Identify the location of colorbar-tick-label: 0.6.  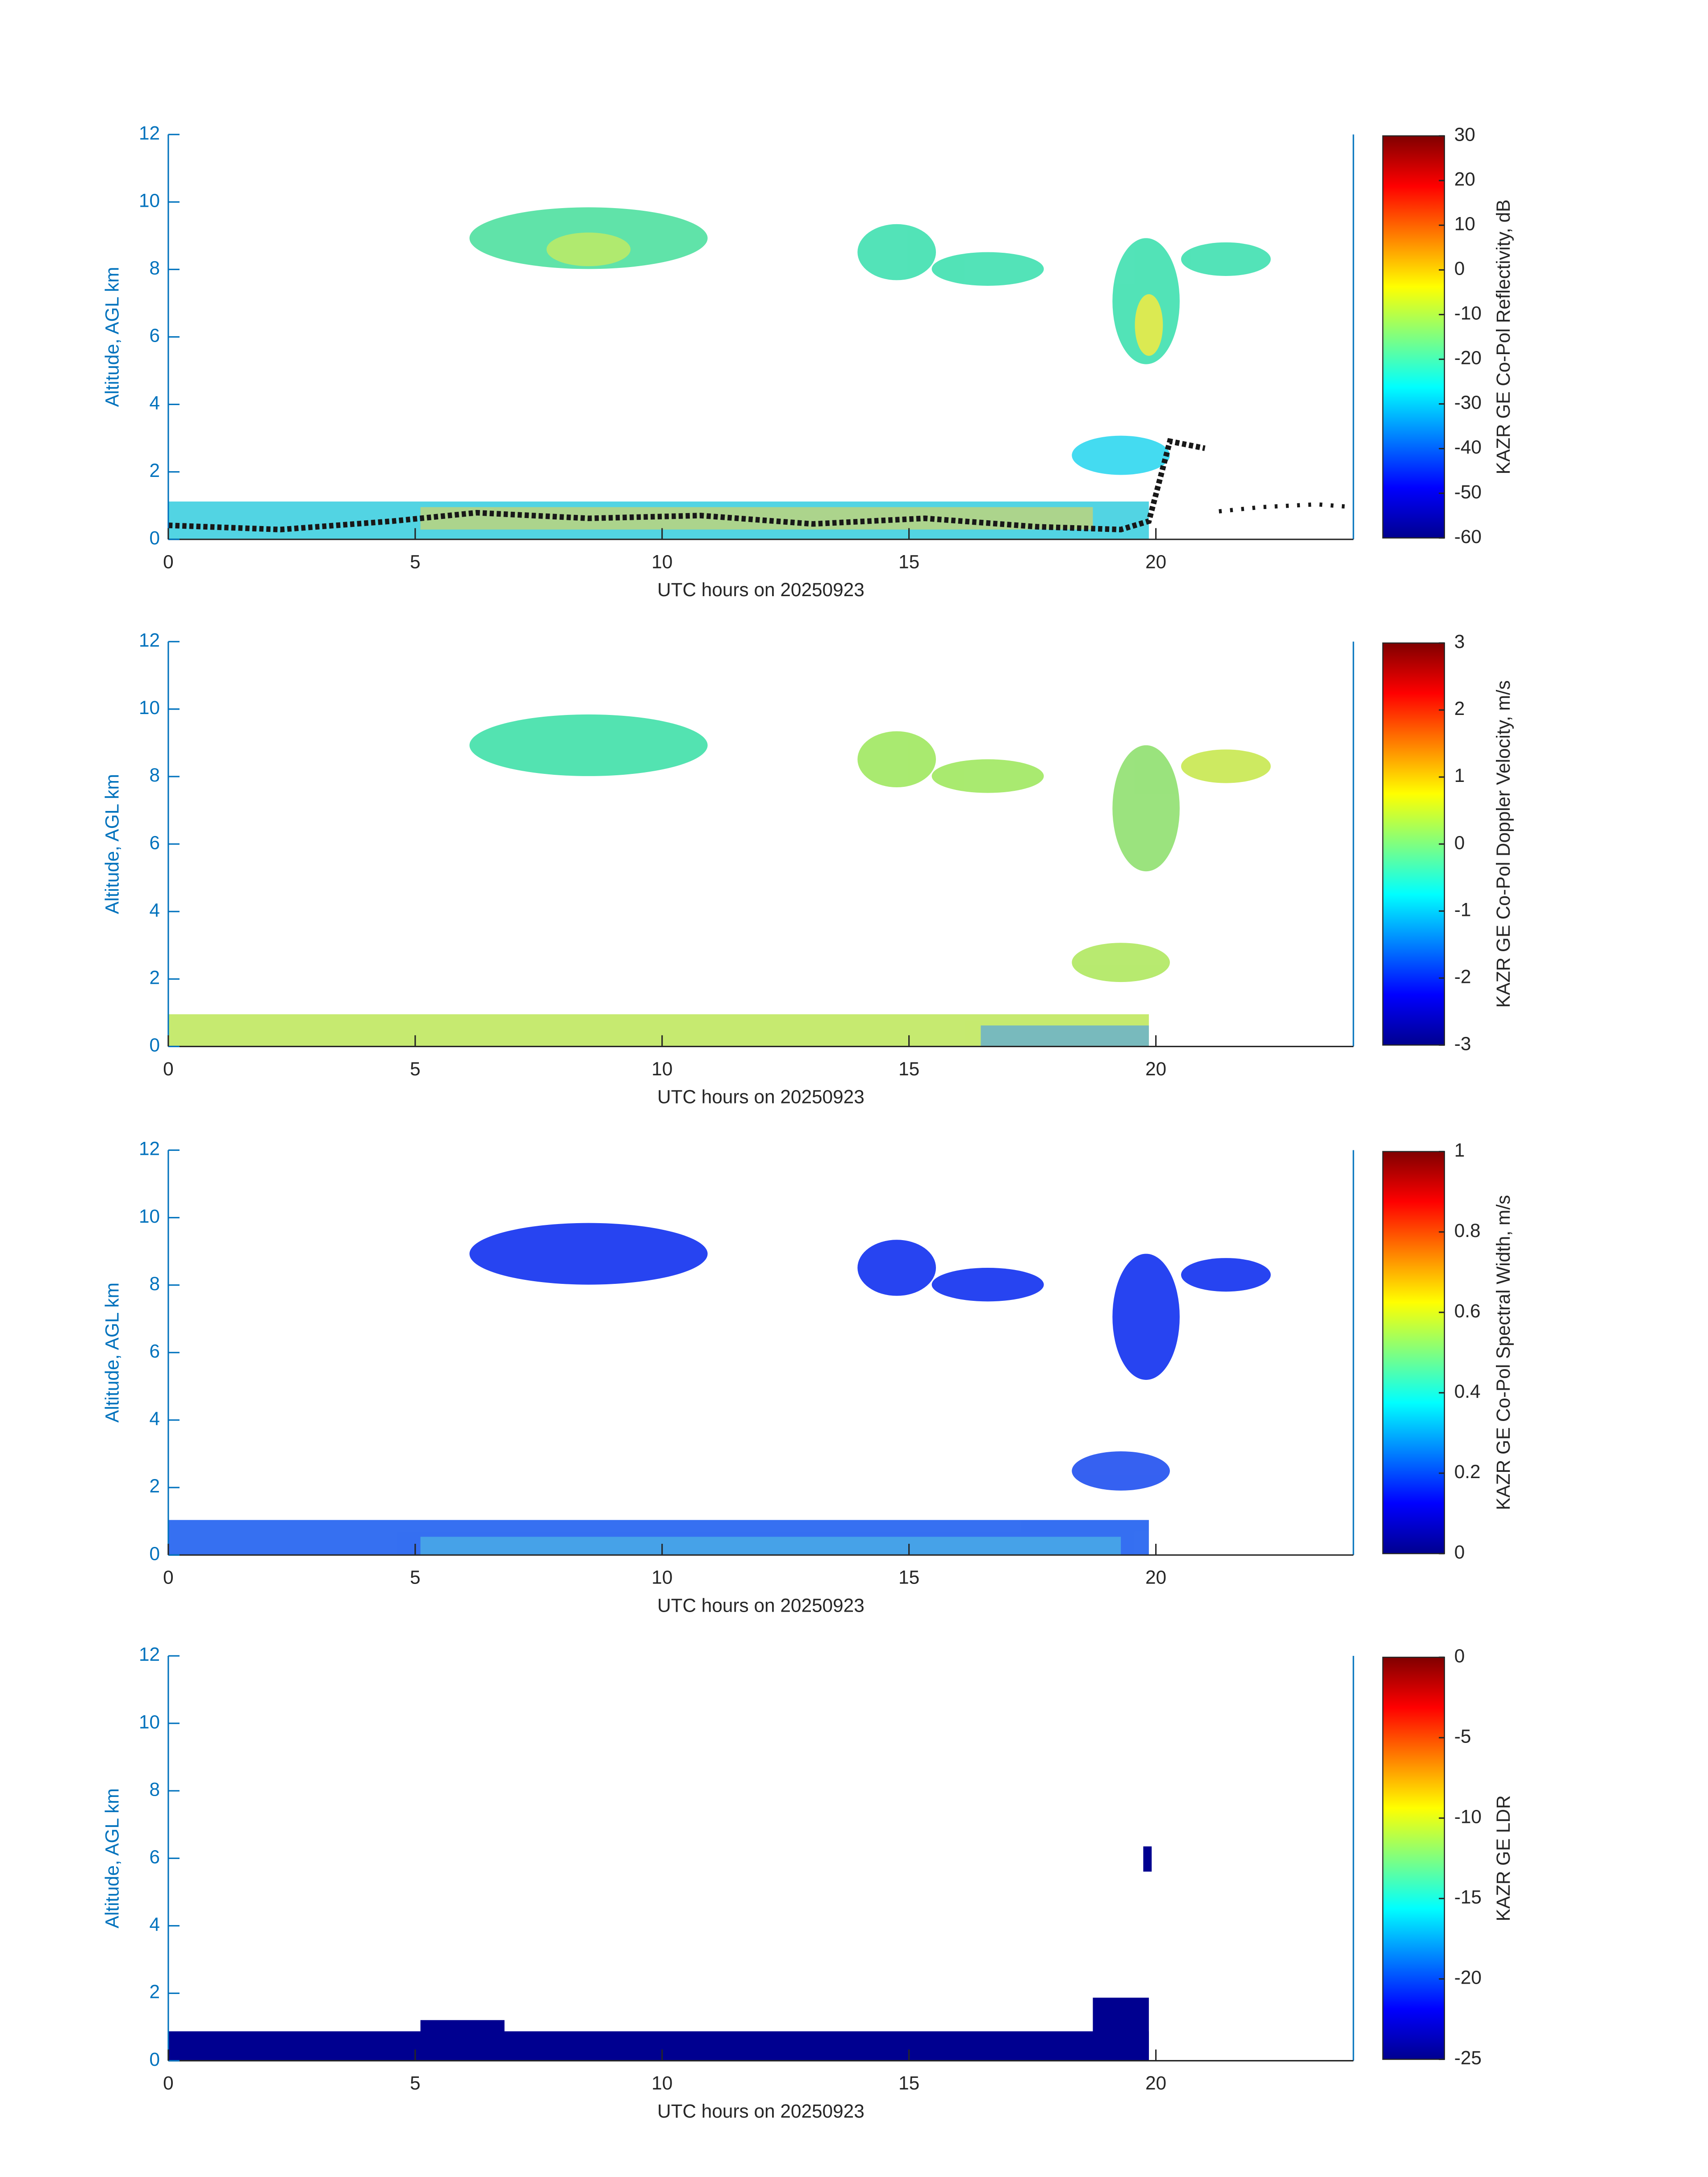
(1467, 1310).